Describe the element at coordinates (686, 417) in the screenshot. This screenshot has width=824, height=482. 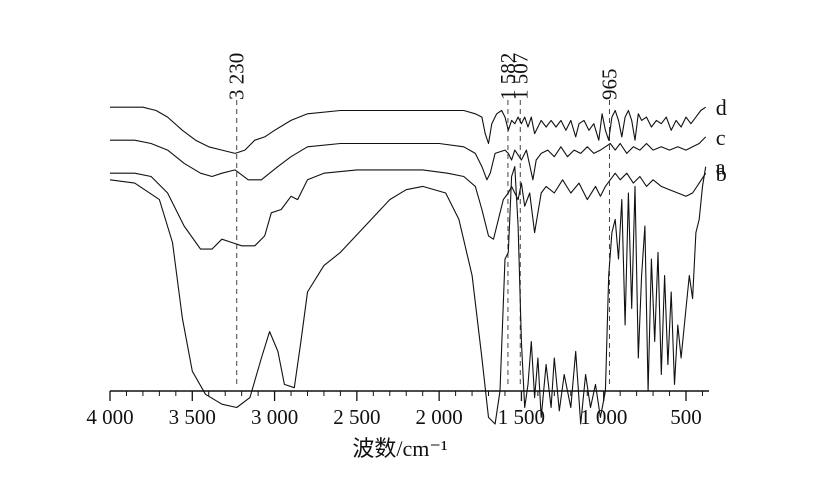
I see `x-tick-label: 500` at that location.